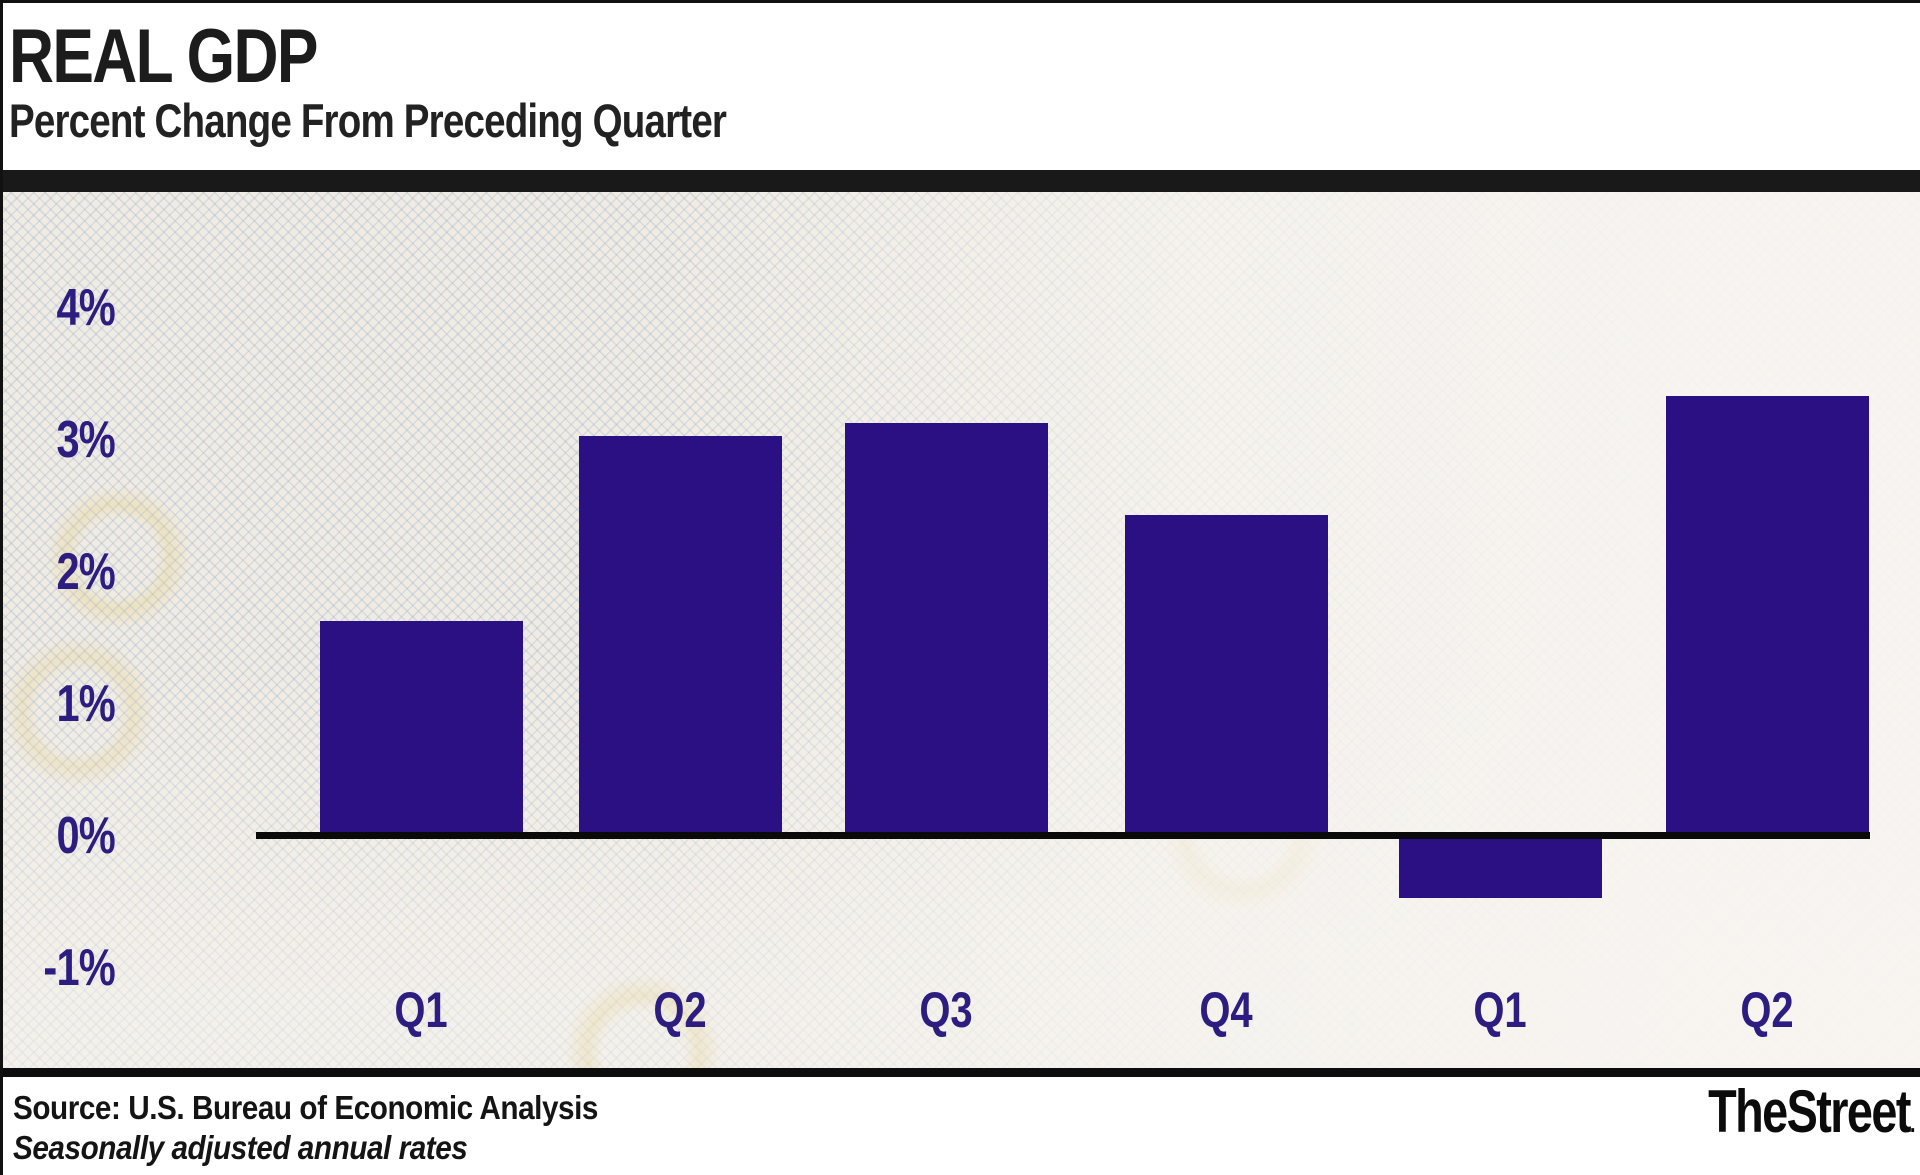 This screenshot has width=1920, height=1175. I want to click on page-title: REAL GDP, so click(196, 57).